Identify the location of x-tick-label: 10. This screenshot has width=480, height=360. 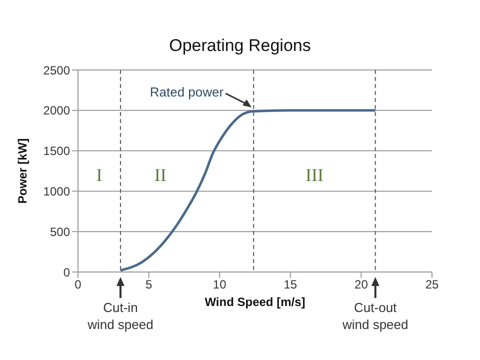
(219, 285).